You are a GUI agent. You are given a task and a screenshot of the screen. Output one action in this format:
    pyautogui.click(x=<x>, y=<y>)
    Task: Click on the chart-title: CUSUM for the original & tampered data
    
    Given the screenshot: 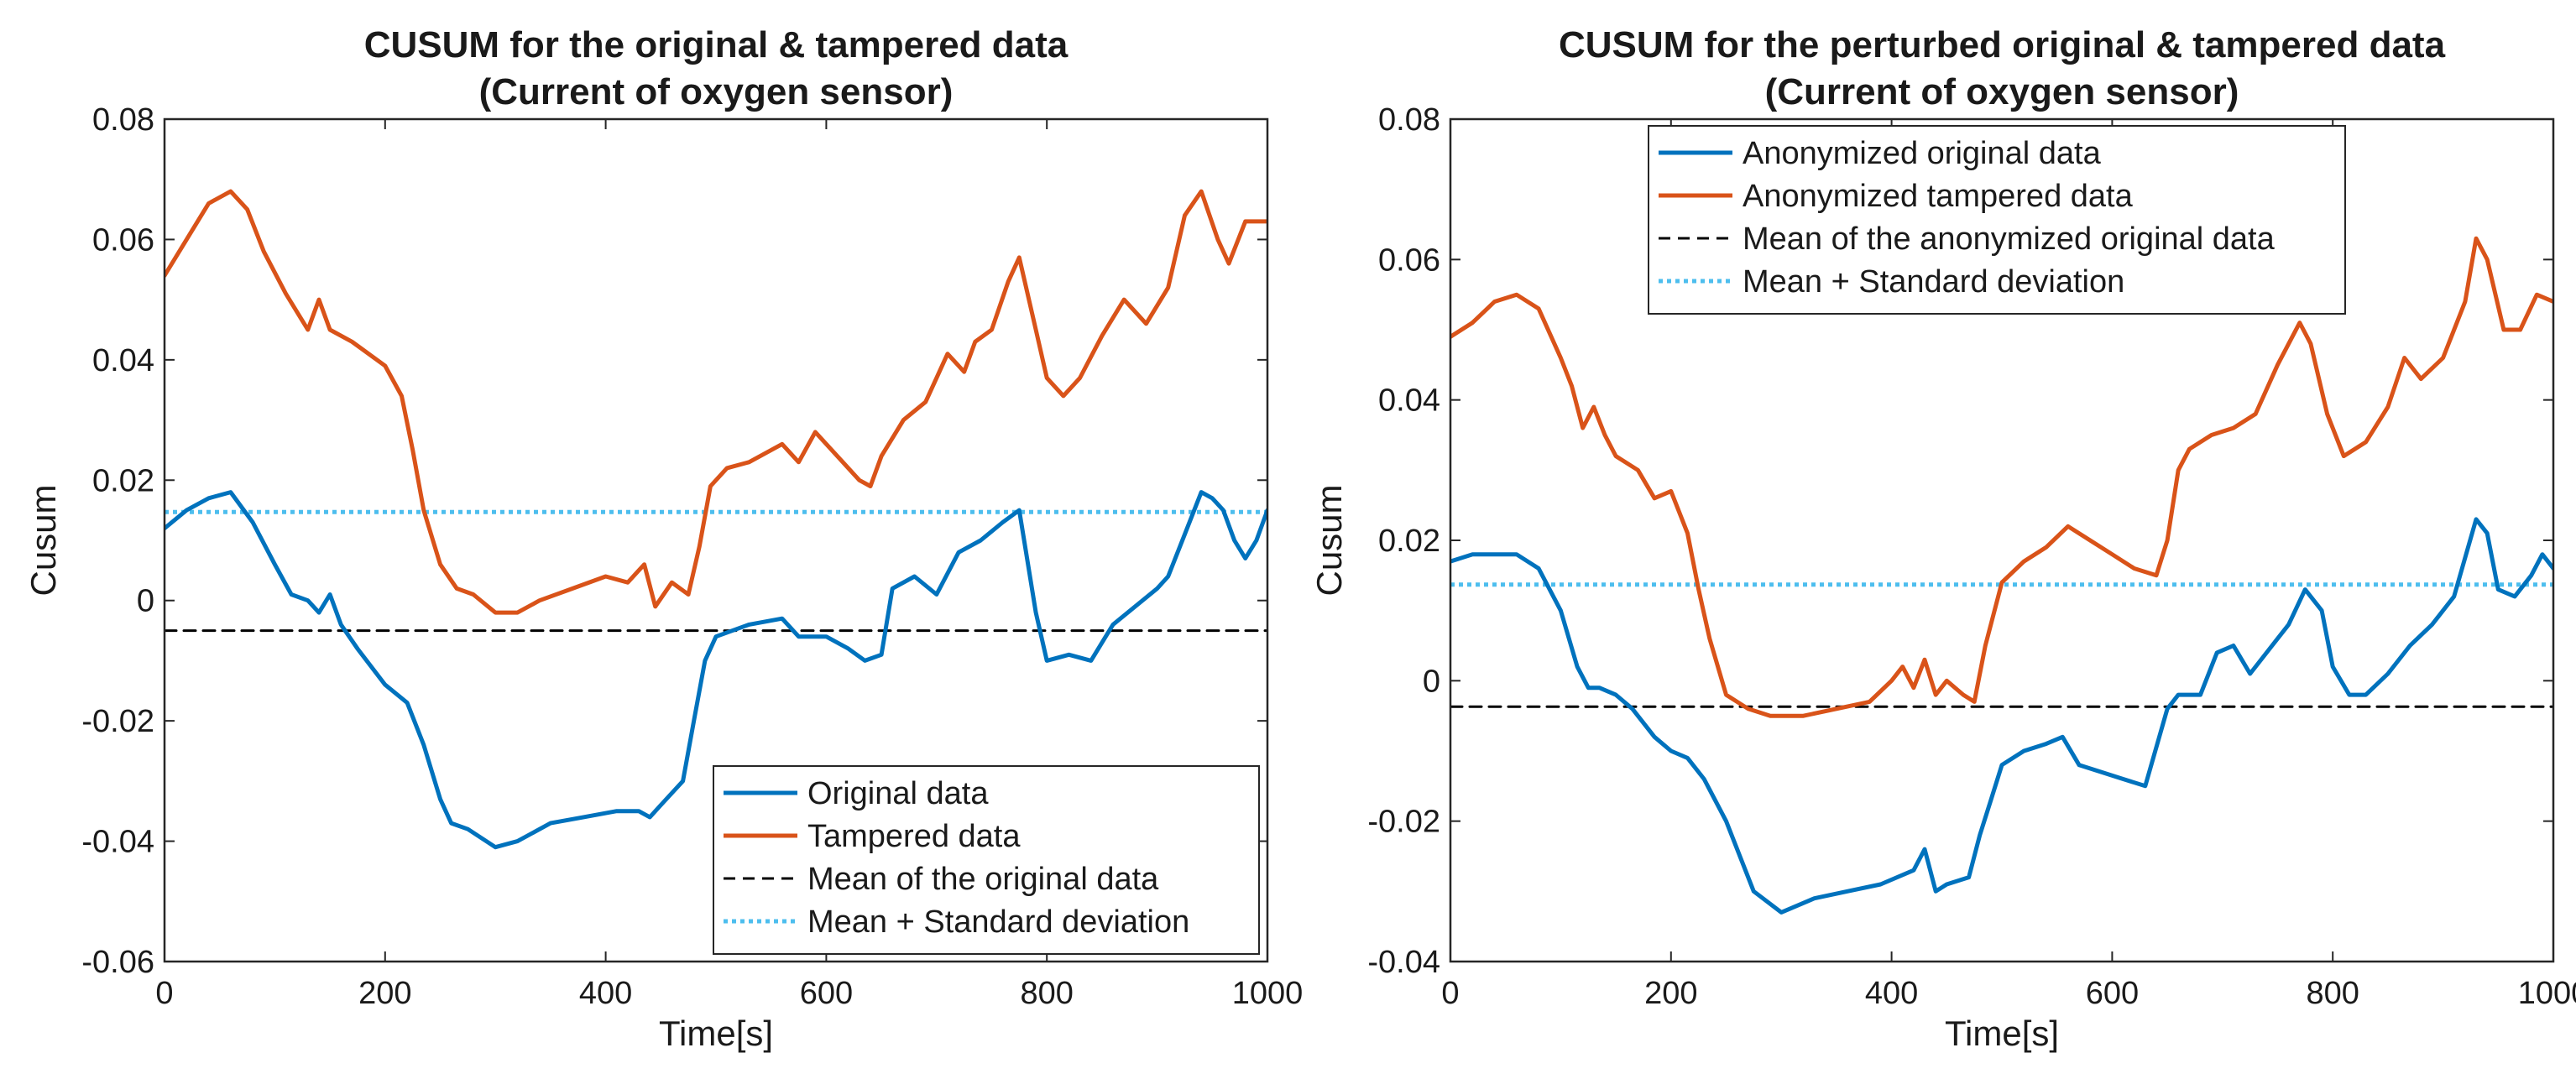 What is the action you would take?
    pyautogui.click(x=716, y=44)
    